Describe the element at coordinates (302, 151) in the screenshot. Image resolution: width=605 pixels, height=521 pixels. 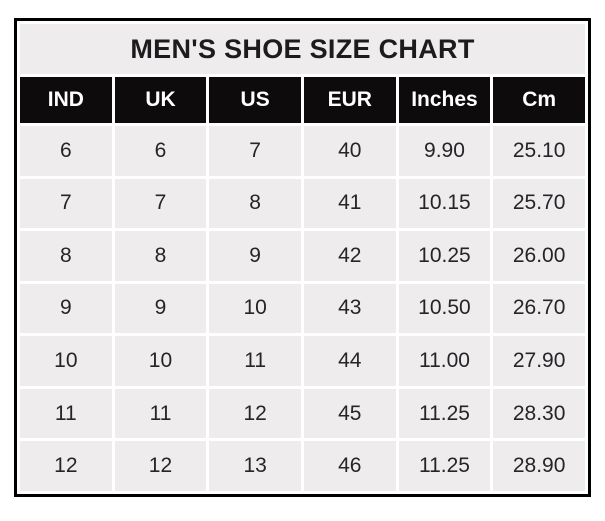
I see `table-row: 6 6 7 40 9.90 25.10` at that location.